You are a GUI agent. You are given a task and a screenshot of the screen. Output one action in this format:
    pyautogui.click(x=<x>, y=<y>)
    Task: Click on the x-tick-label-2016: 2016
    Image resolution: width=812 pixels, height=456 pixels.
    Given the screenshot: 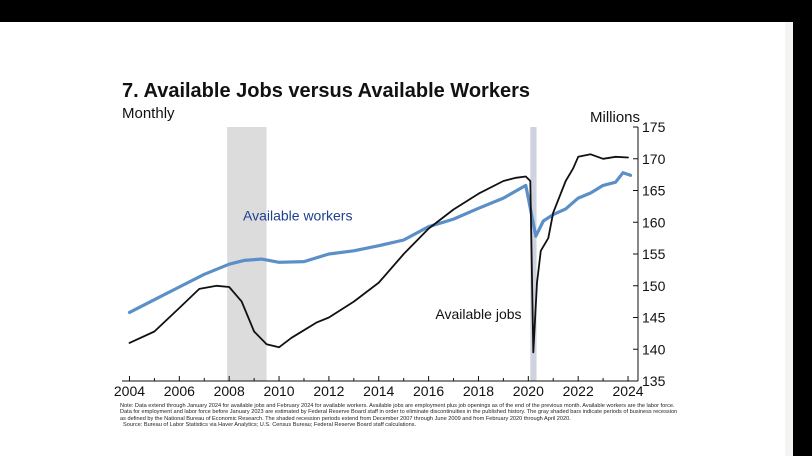 What is the action you would take?
    pyautogui.click(x=428, y=391)
    